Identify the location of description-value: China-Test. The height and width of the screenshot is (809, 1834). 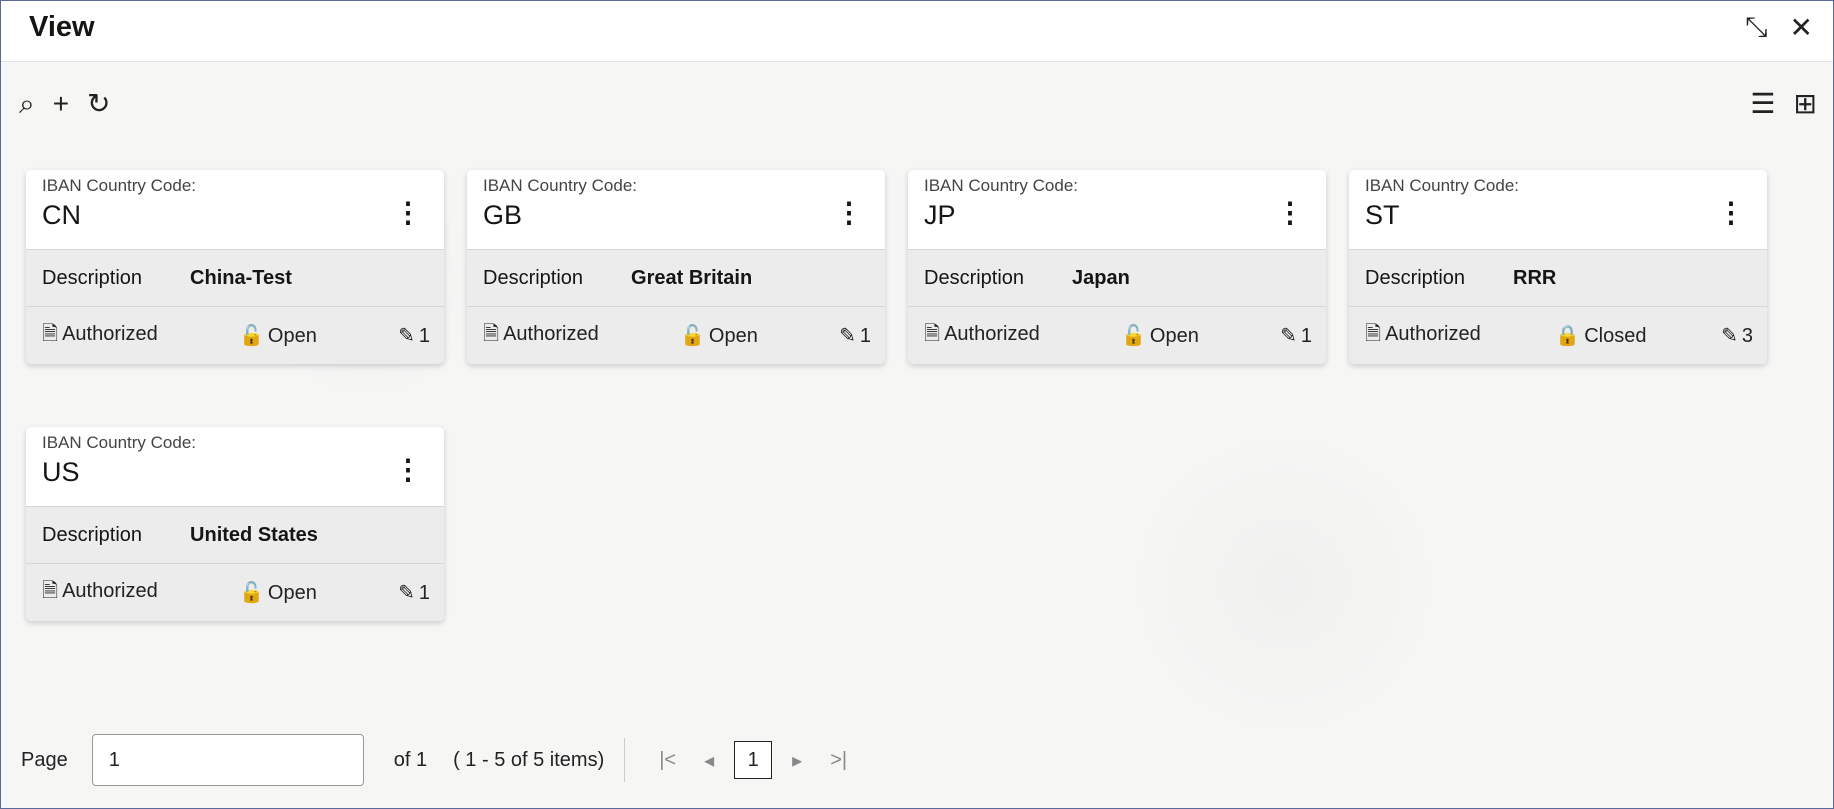
(241, 277).